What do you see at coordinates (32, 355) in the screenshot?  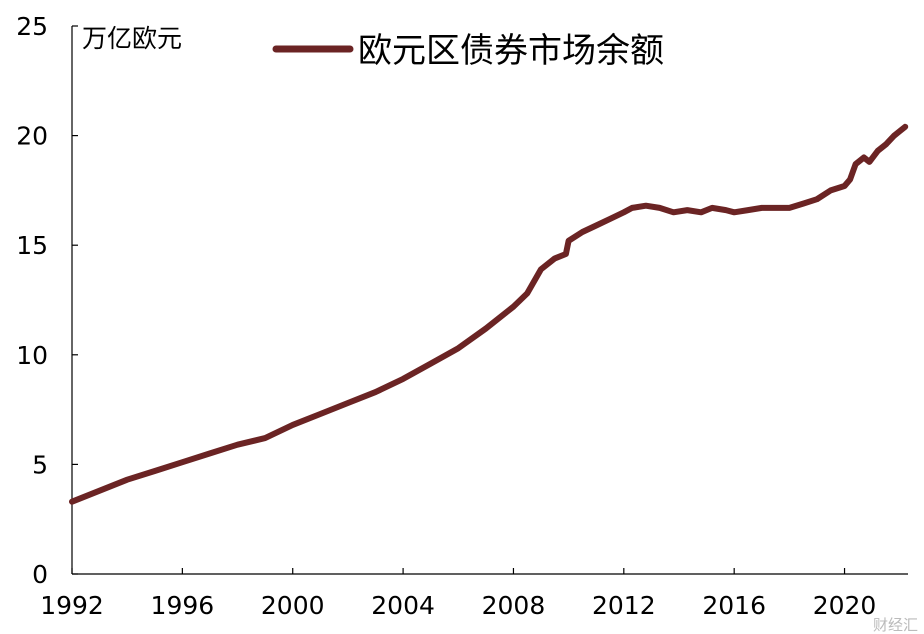 I see `y-tick-label: 10` at bounding box center [32, 355].